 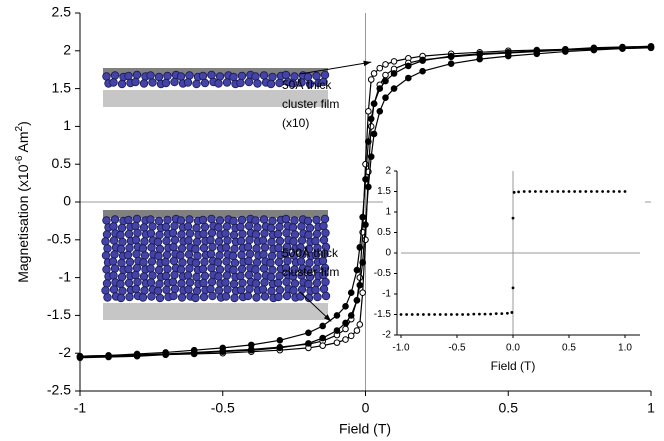 I want to click on y-tick-label: 1.5, so click(x=62, y=87).